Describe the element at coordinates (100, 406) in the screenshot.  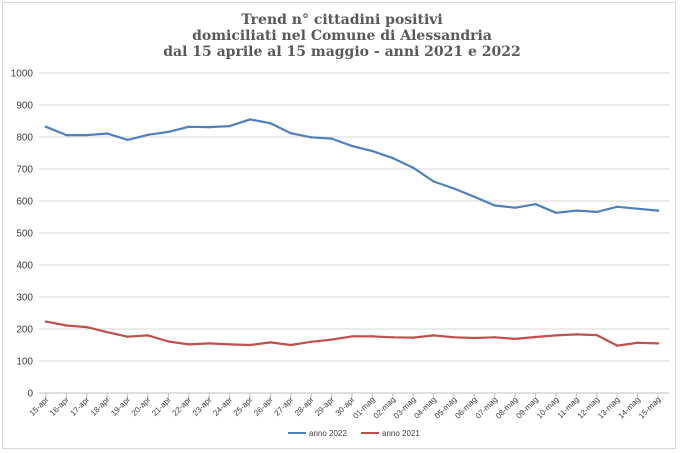
I see `x-tick-label: 18-apr` at that location.